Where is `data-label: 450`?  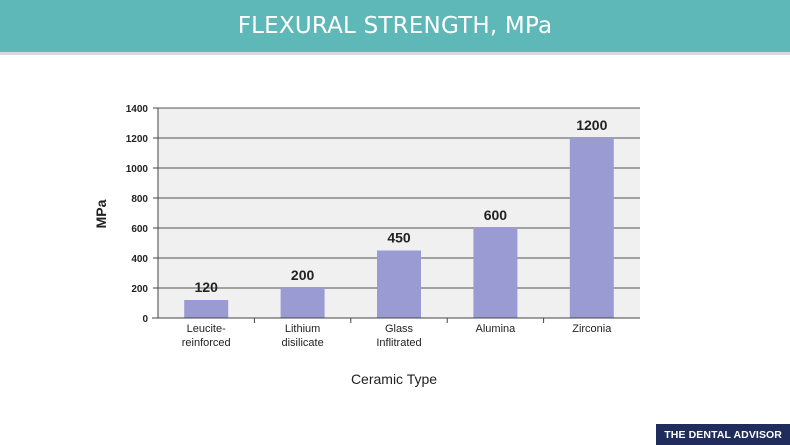
data-label: 450 is located at coordinates (399, 238).